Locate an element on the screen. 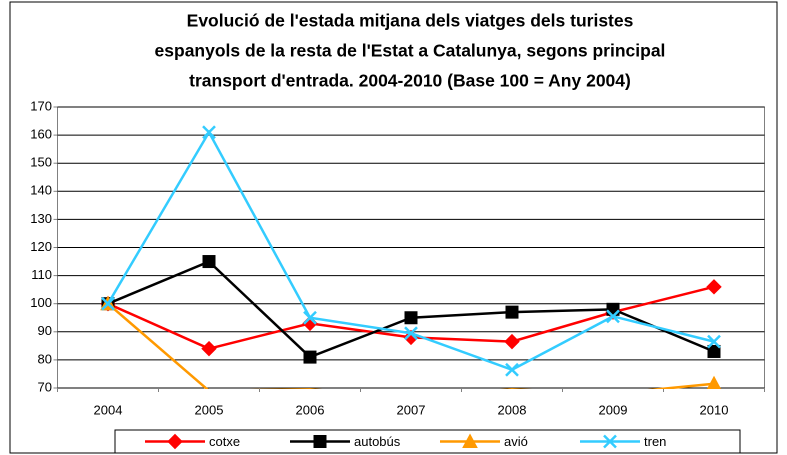  x-tick-label: 2005 is located at coordinates (209, 409).